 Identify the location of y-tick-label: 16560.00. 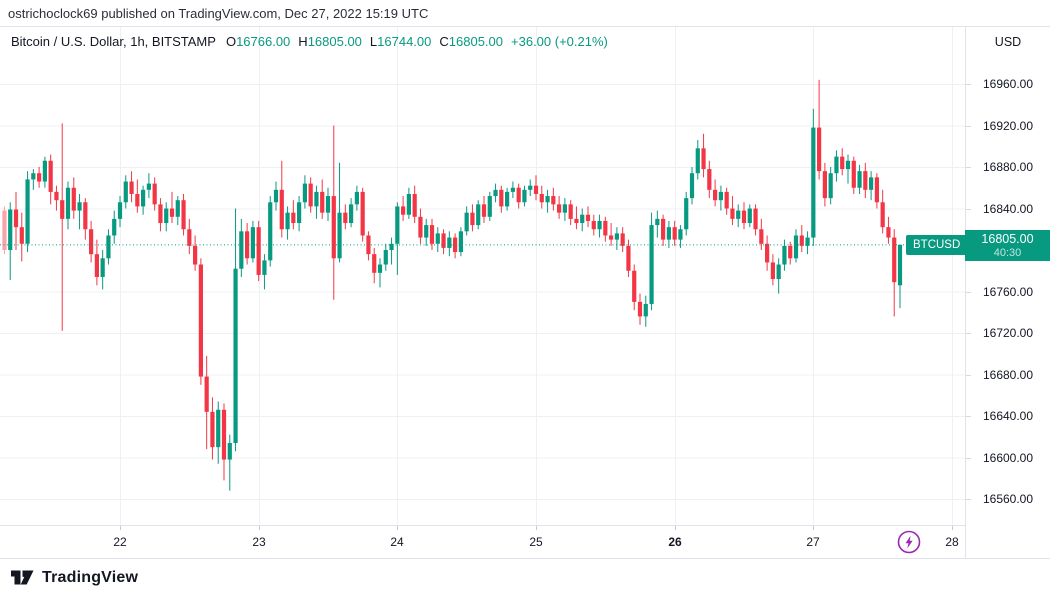
(1008, 499).